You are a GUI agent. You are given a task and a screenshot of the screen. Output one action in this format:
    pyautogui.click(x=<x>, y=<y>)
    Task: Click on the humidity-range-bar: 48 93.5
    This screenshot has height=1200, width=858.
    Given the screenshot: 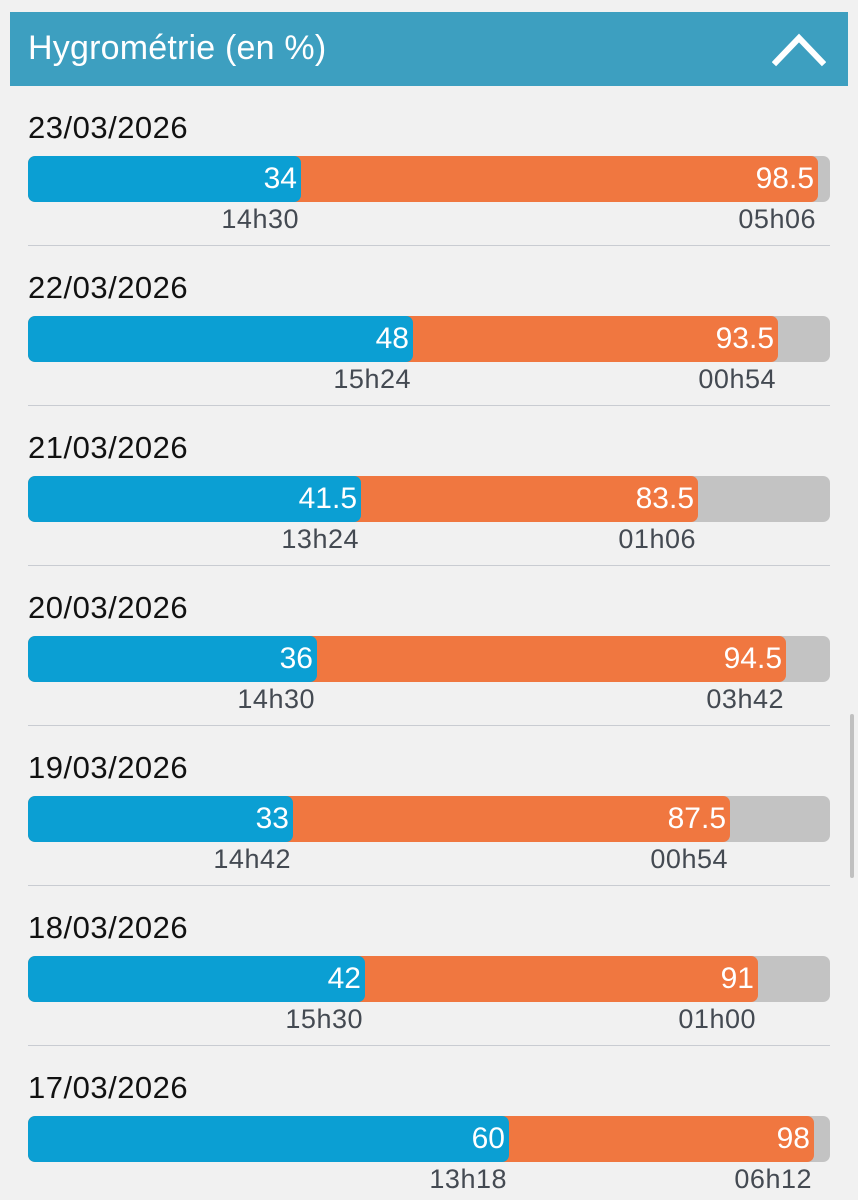 What is the action you would take?
    pyautogui.click(x=429, y=339)
    